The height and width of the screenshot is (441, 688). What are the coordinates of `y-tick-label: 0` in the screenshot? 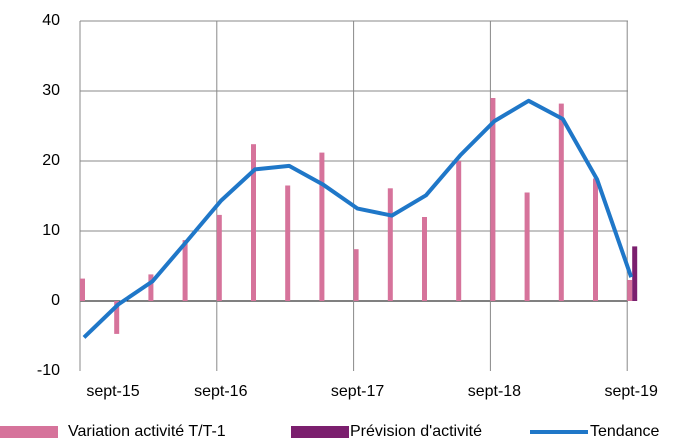 It's located at (55, 300).